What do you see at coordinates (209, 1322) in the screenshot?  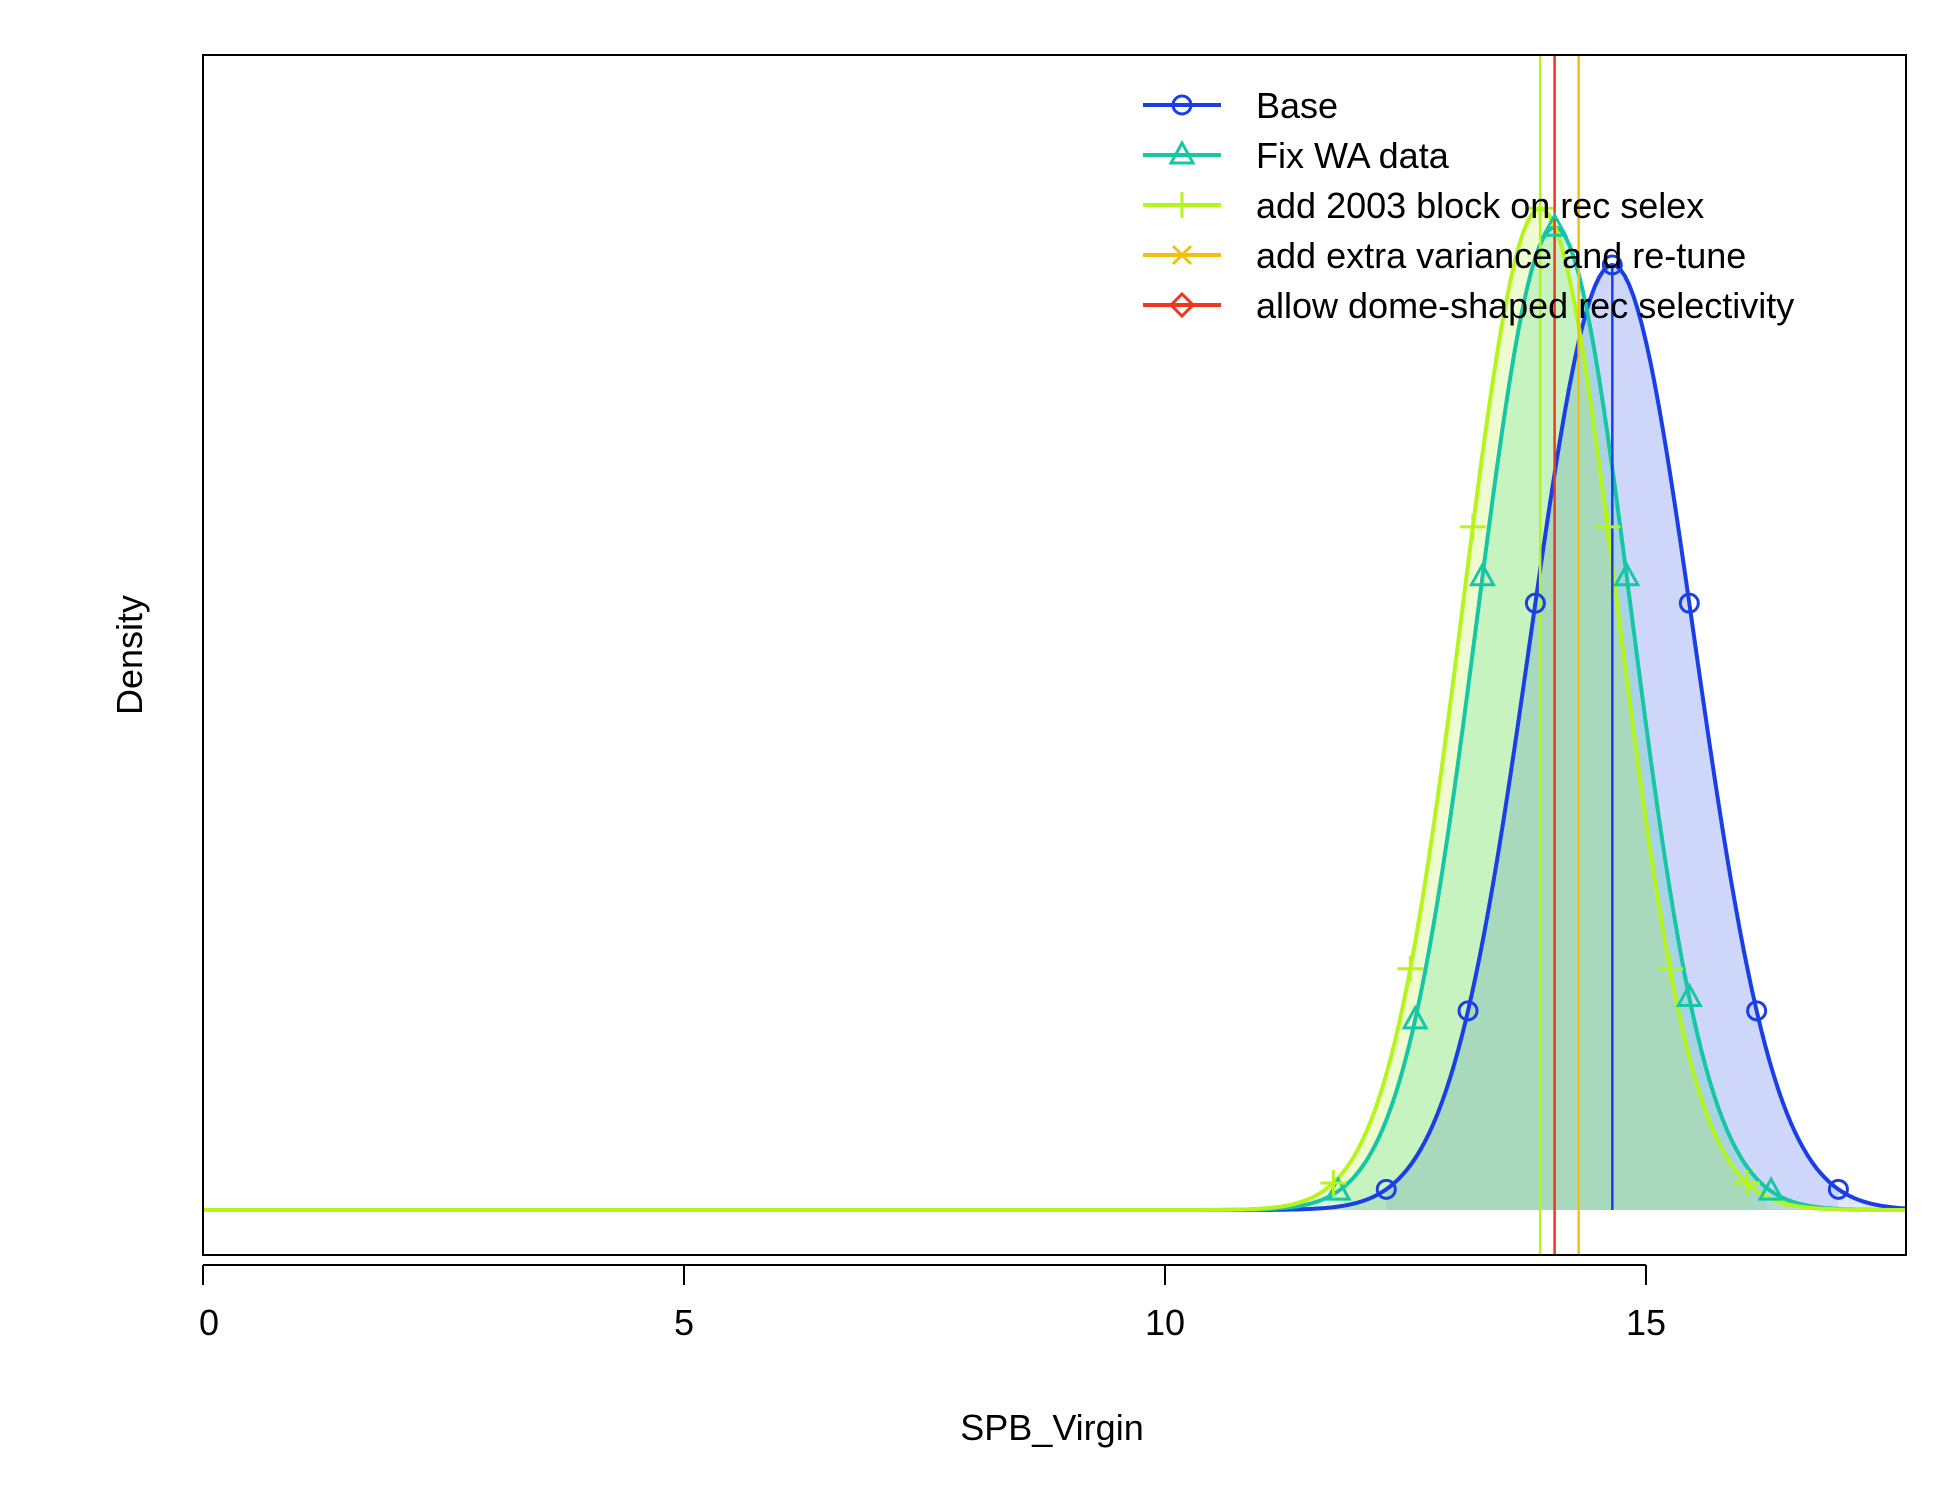 I see `x-tick-label-0: 0` at bounding box center [209, 1322].